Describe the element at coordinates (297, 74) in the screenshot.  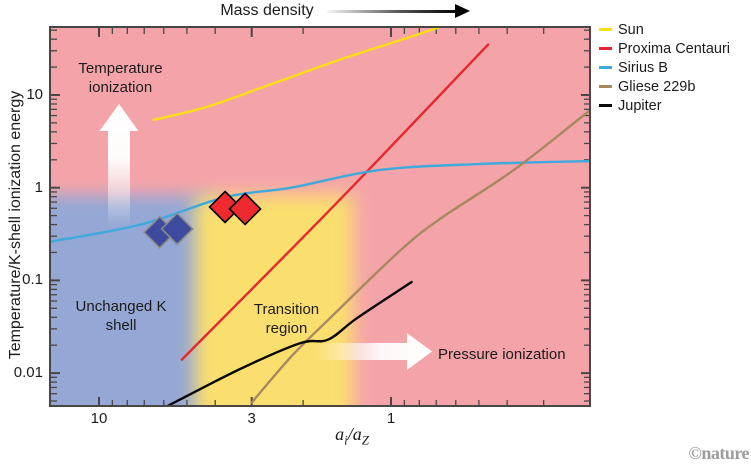
I see `series-line-sun` at that location.